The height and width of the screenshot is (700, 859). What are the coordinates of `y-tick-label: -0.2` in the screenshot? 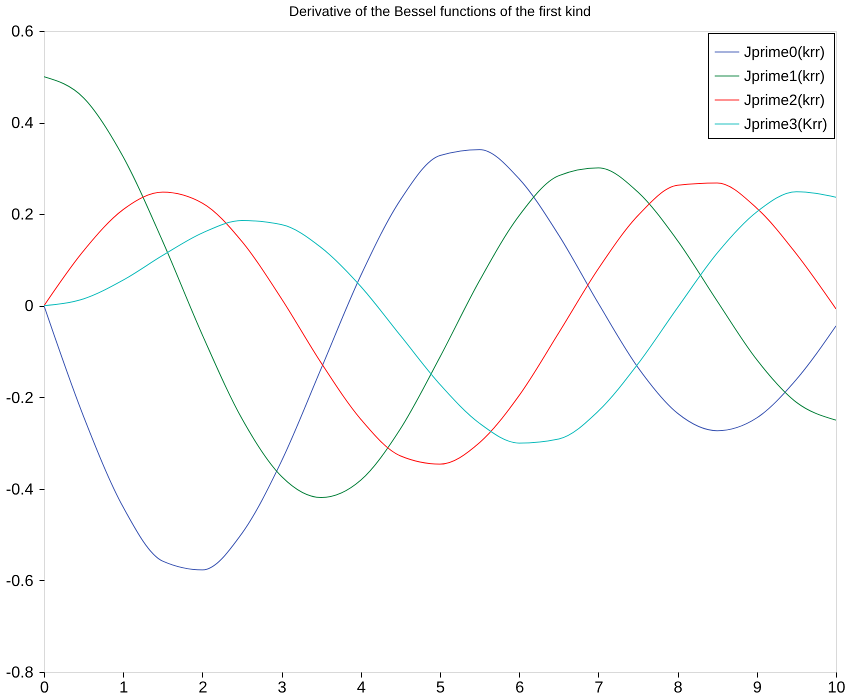 It's located at (20, 398).